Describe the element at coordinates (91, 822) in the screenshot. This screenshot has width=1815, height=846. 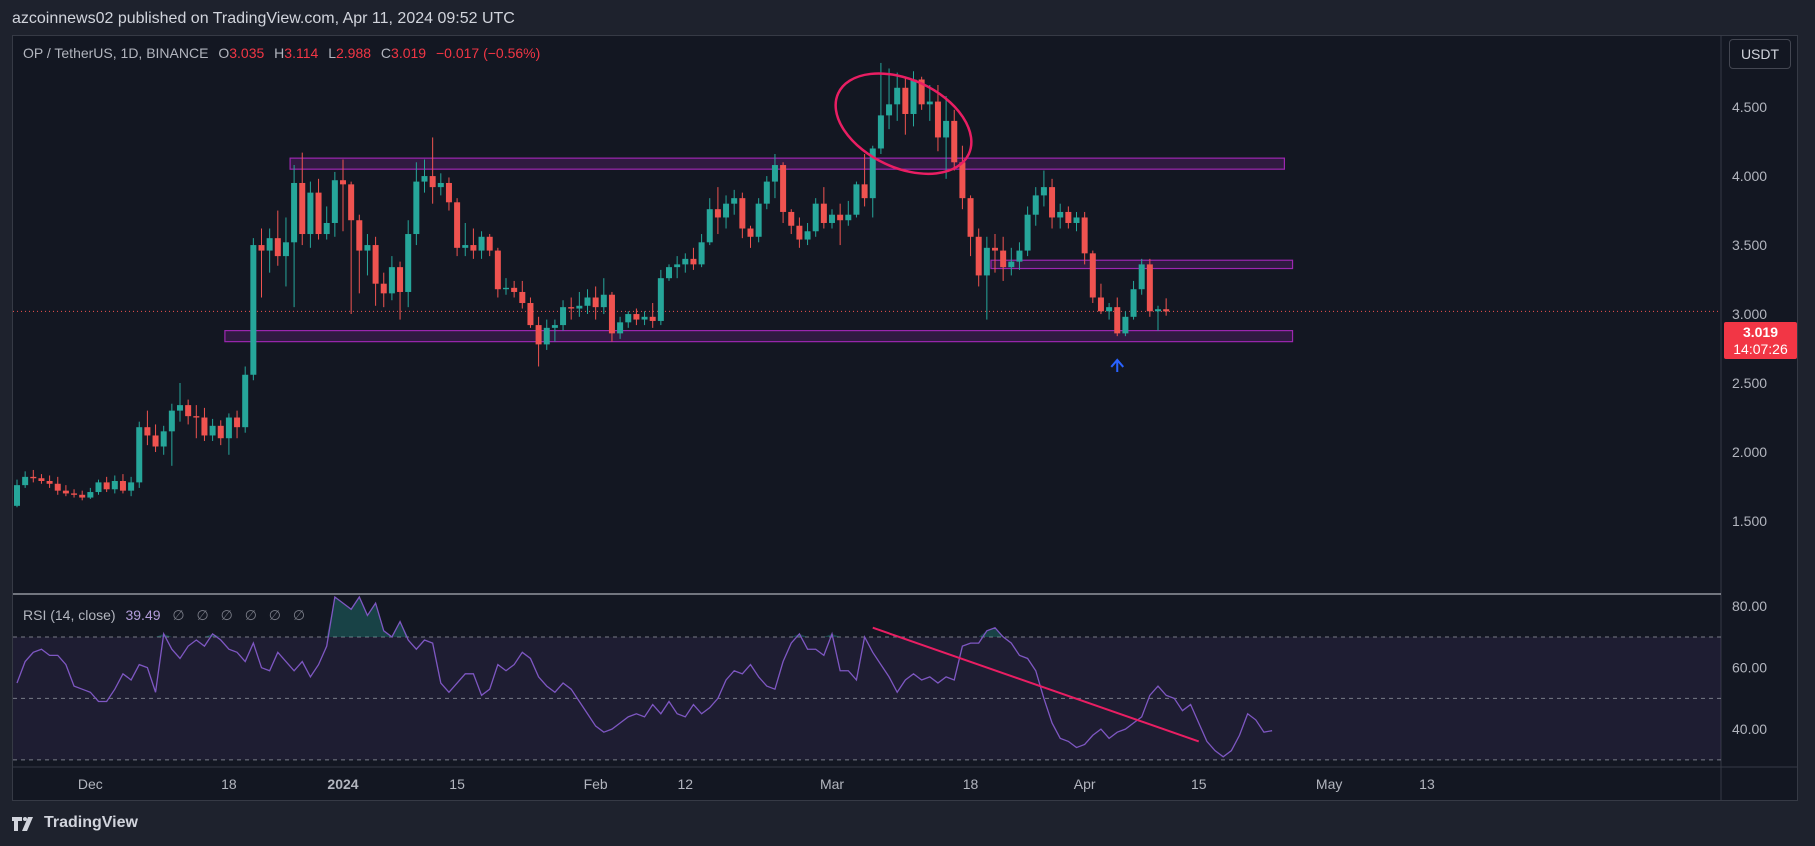
I see `brand-name: TradingView` at that location.